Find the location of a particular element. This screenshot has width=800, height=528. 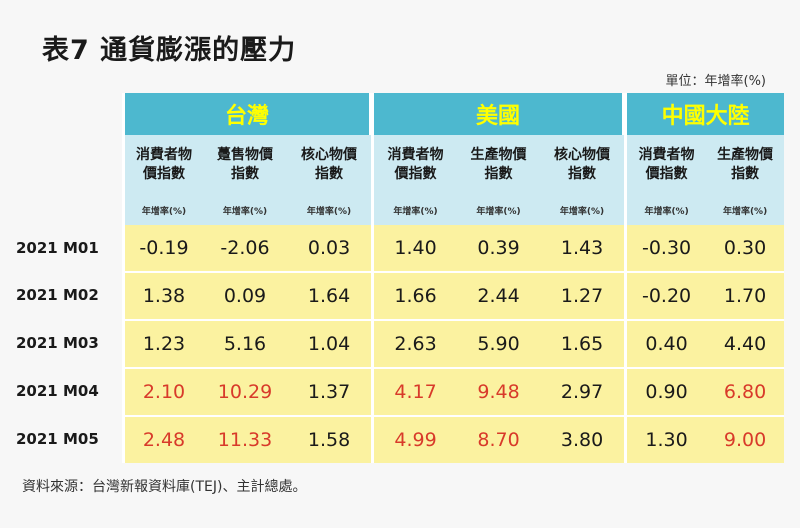

table-cell: 1.66 is located at coordinates (414, 295).